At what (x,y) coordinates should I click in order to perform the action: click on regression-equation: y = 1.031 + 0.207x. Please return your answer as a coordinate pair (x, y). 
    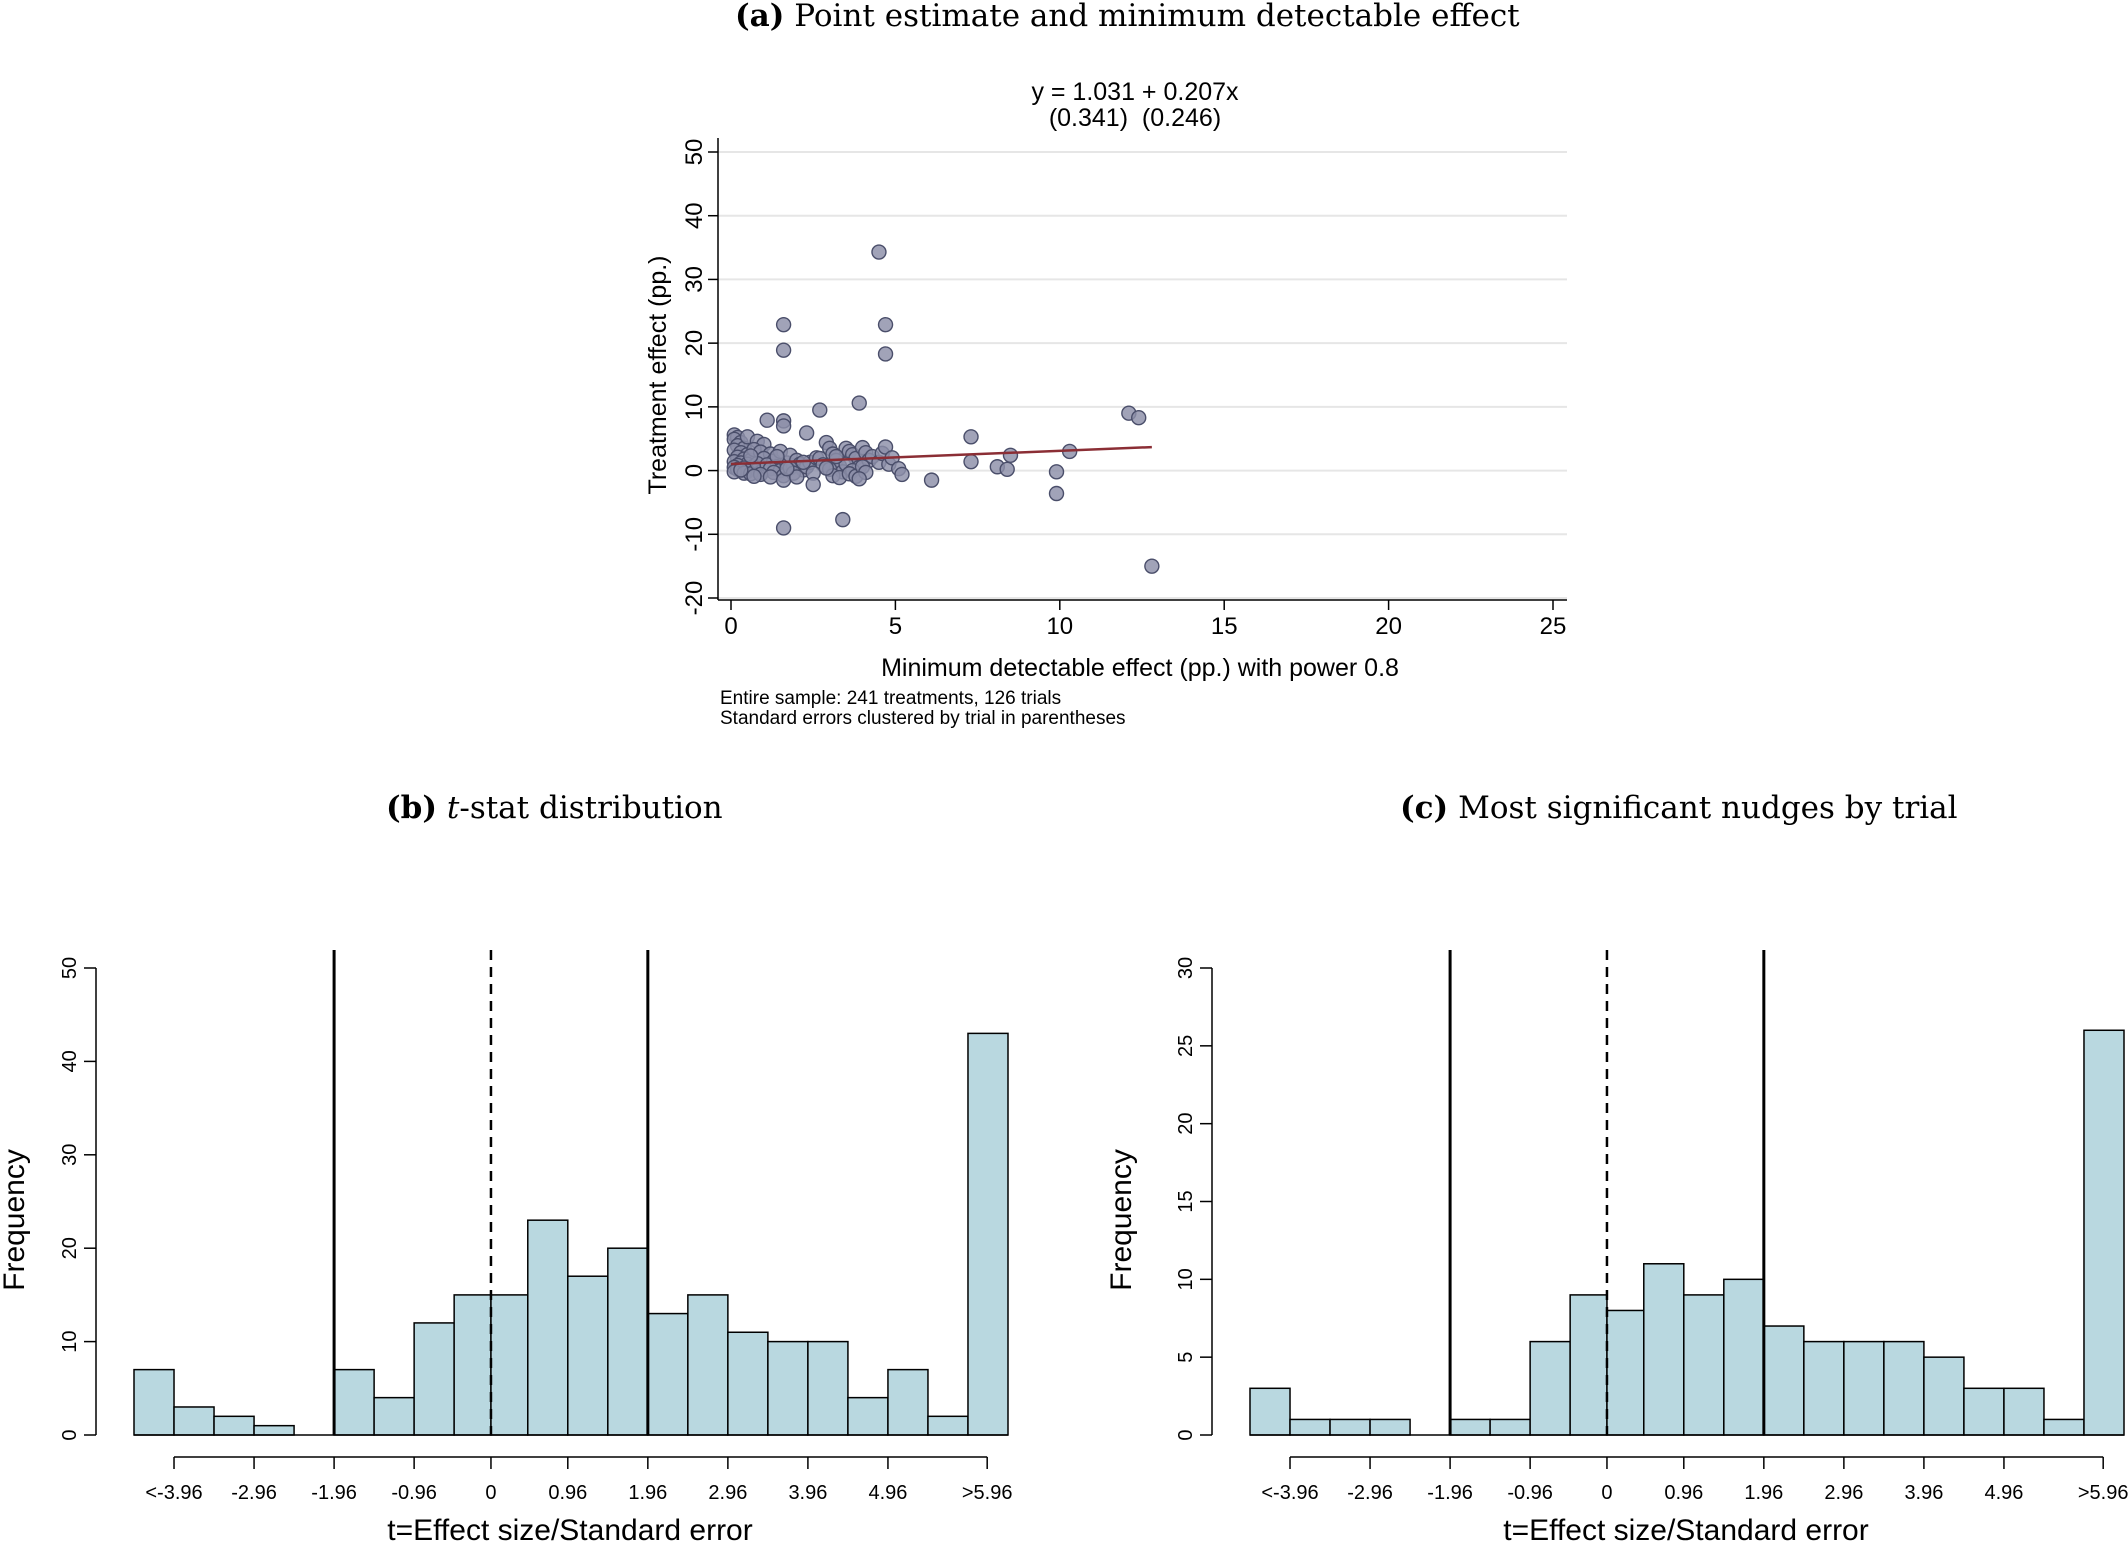
    Looking at the image, I should click on (1135, 92).